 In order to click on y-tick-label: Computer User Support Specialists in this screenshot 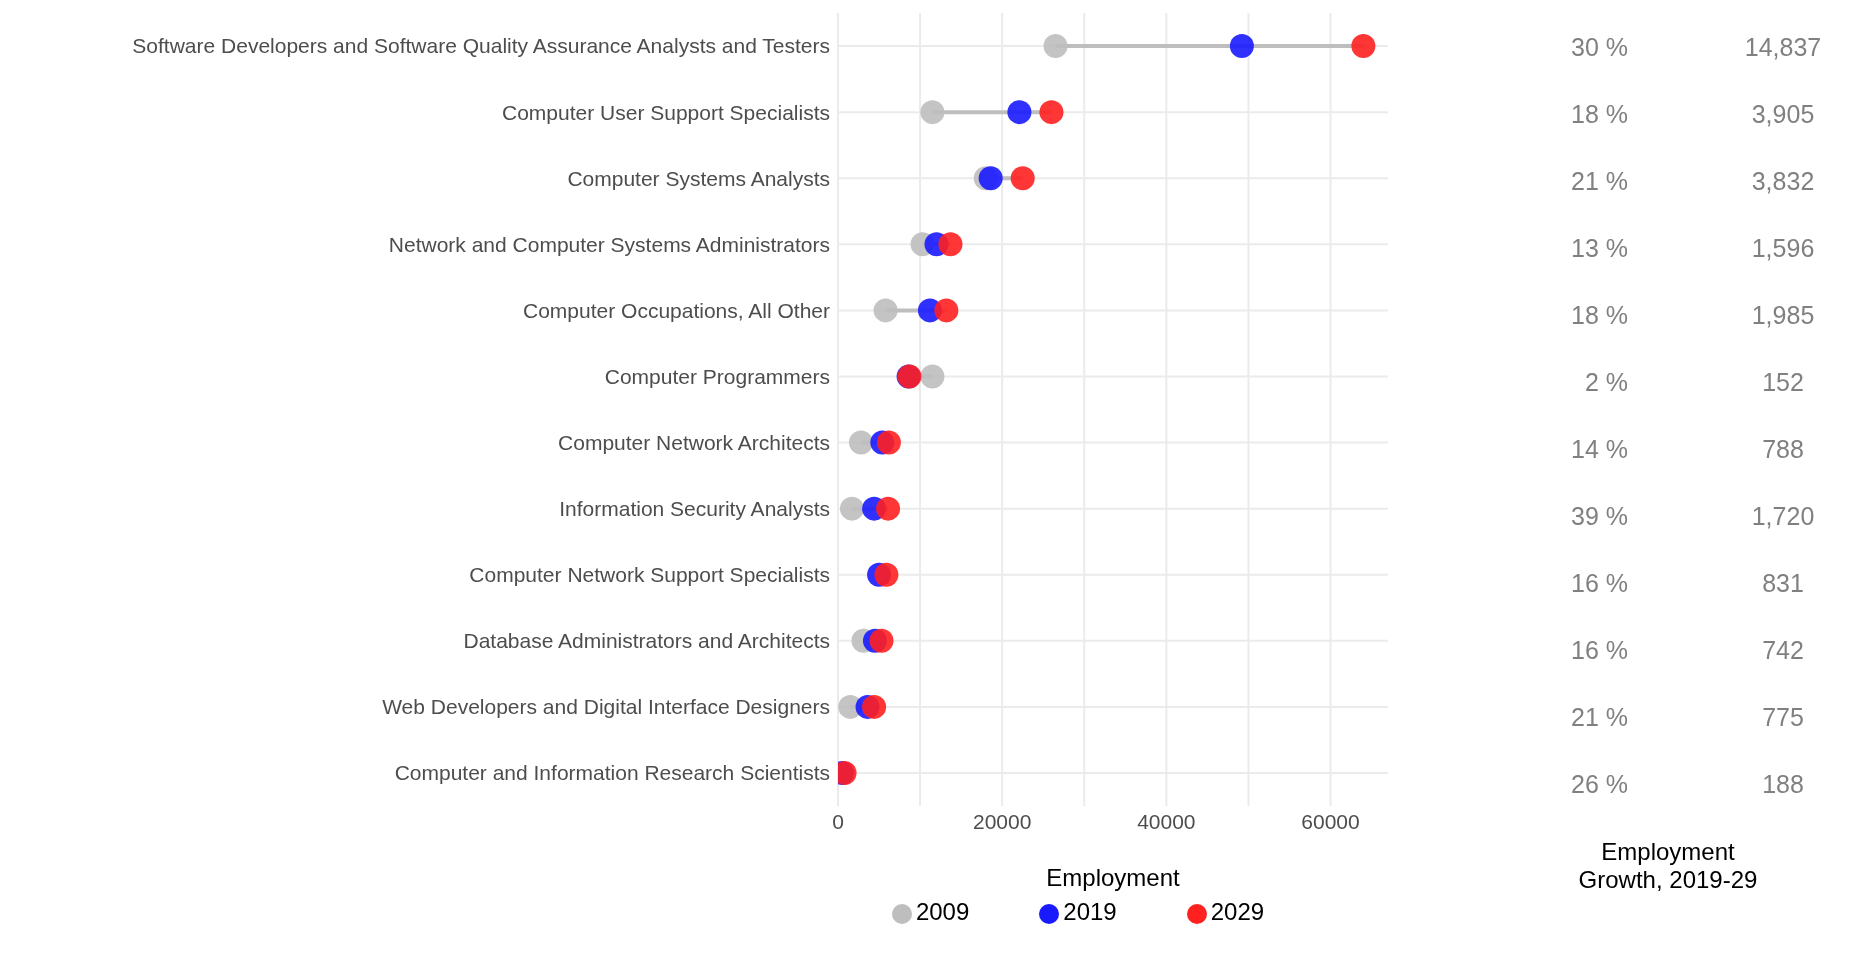, I will do `click(666, 112)`.